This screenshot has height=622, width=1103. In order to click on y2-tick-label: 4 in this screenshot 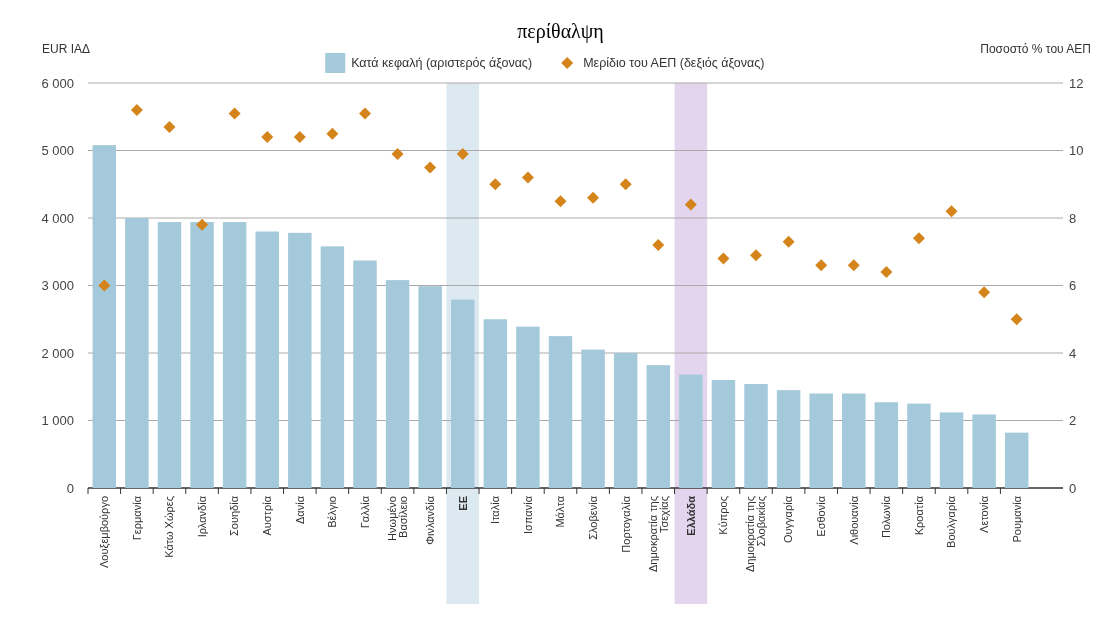, I will do `click(1073, 353)`.